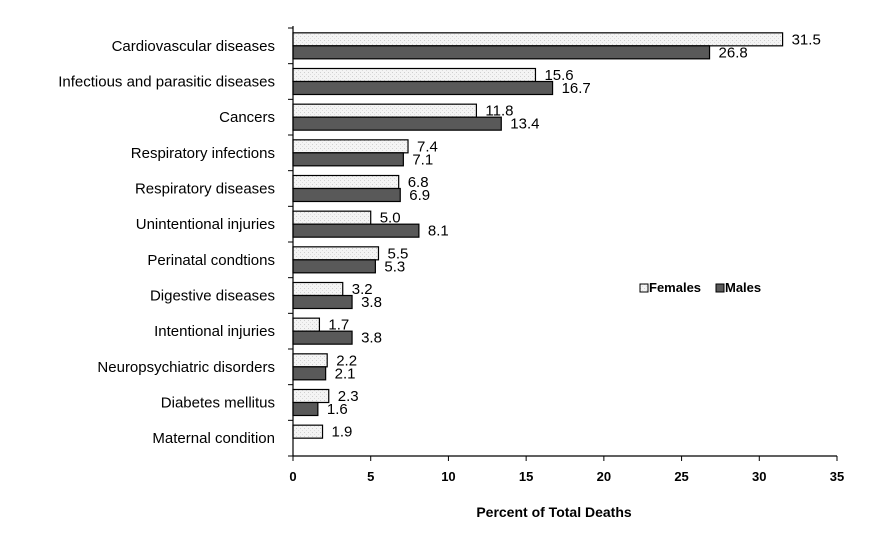 The width and height of the screenshot is (871, 538). I want to click on category-label: Perinatal condtions, so click(211, 260).